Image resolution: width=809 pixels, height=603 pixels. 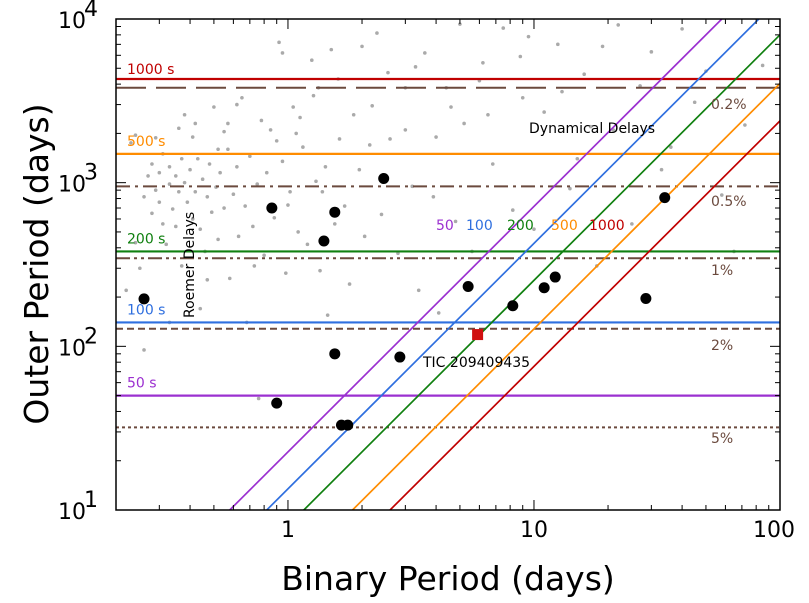 What do you see at coordinates (36, 263) in the screenshot?
I see `y-axis-title: Outer Period (days)` at bounding box center [36, 263].